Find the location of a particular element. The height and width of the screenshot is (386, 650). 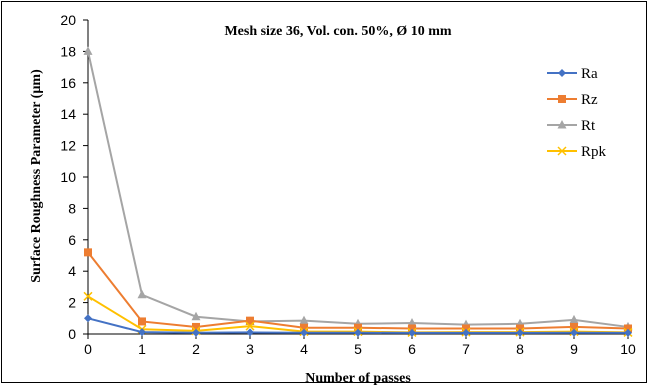

x-tick-label: 5 is located at coordinates (358, 349).